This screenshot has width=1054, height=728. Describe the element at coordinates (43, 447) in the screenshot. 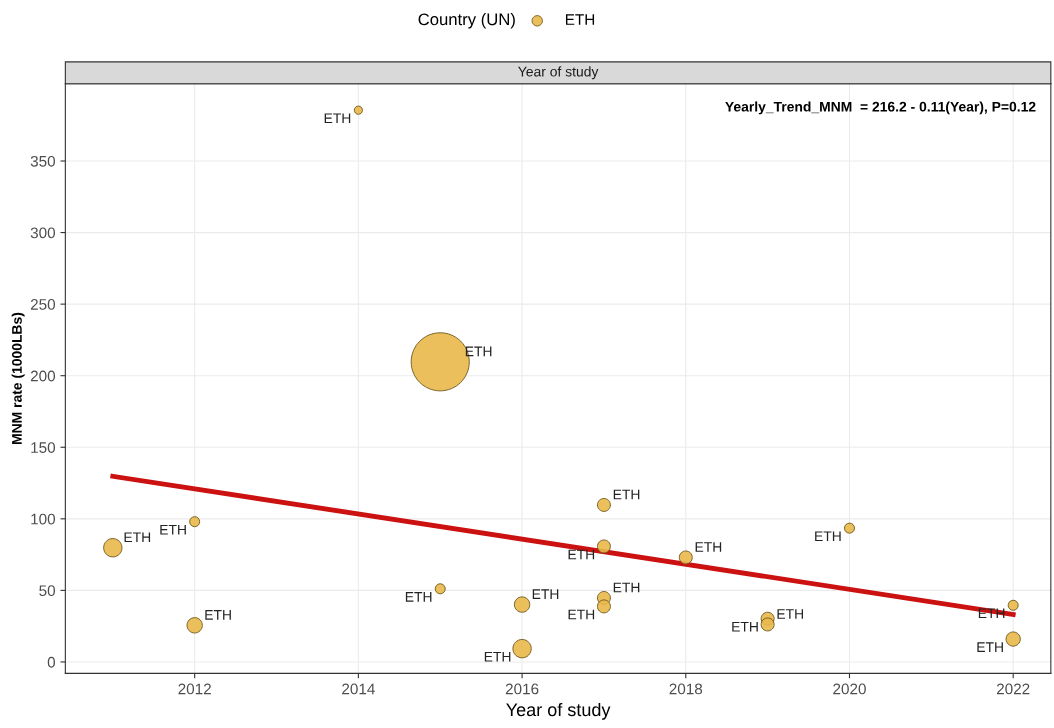

I see `y-tick-label: 150` at that location.